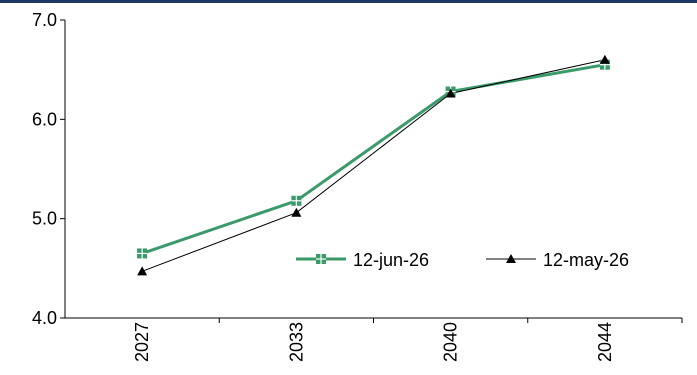  Describe the element at coordinates (605, 342) in the screenshot. I see `x-tick-label: 2044` at that location.